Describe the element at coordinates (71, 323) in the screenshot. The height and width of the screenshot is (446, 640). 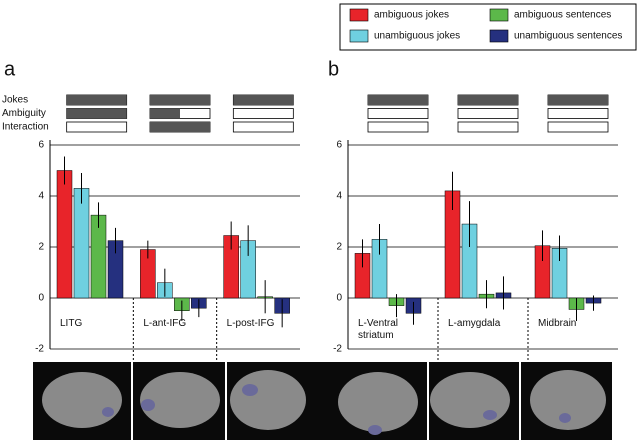
I see `x-tick-label: LITG` at that location.